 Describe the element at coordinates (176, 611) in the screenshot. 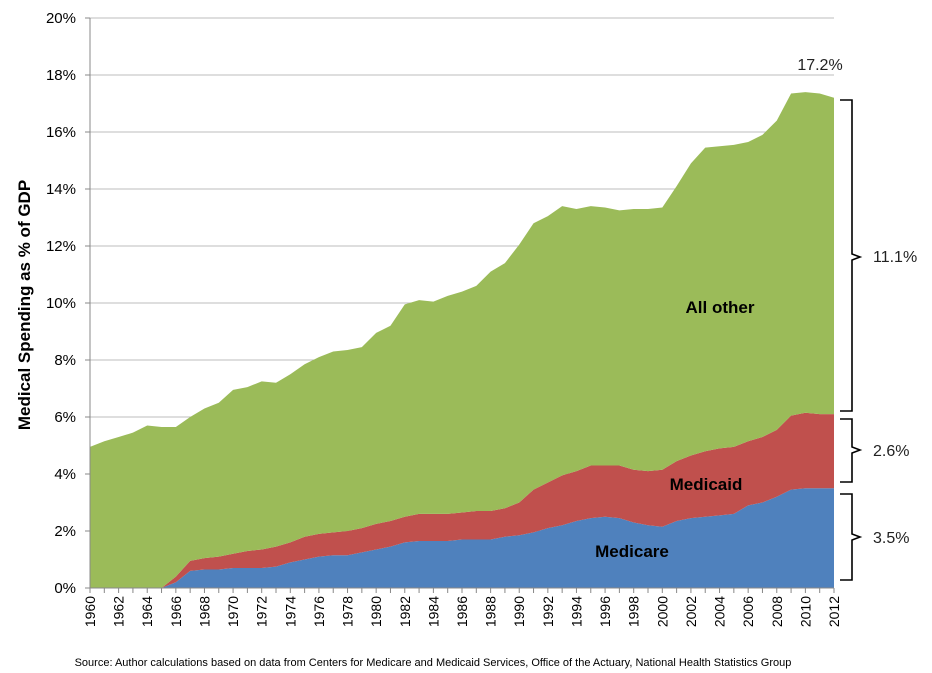

I see `x-tick-label: 1966` at that location.